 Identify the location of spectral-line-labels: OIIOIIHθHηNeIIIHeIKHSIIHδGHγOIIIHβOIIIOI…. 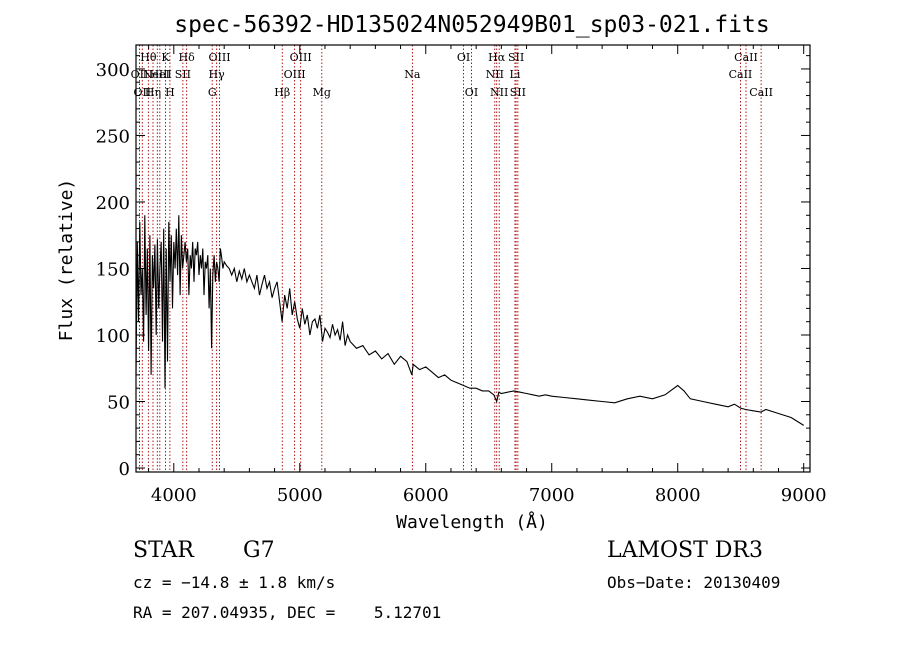
(452, 75).